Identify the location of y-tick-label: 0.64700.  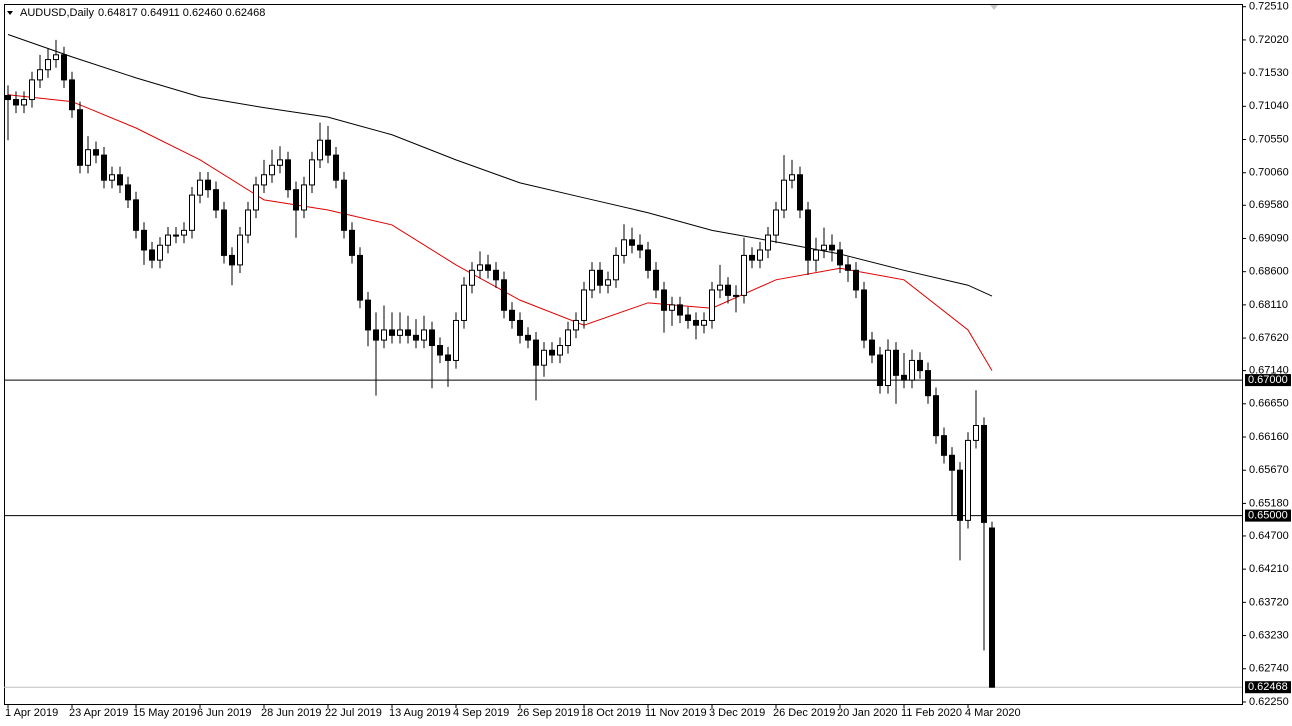
(1269, 536).